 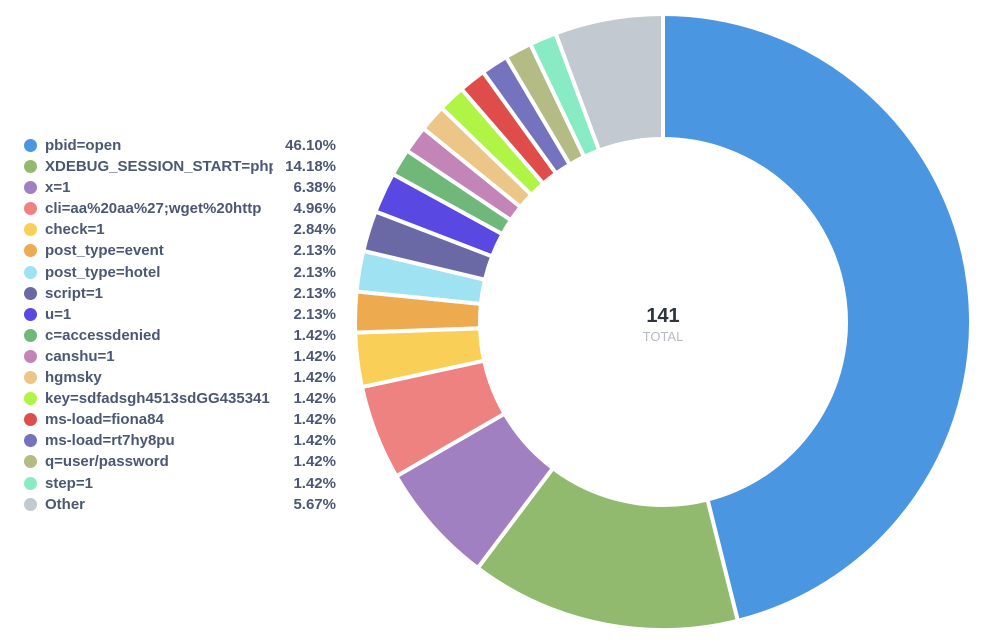 I want to click on legend-item: ms-load=rt7hy8pu 1.42%, so click(x=180, y=440).